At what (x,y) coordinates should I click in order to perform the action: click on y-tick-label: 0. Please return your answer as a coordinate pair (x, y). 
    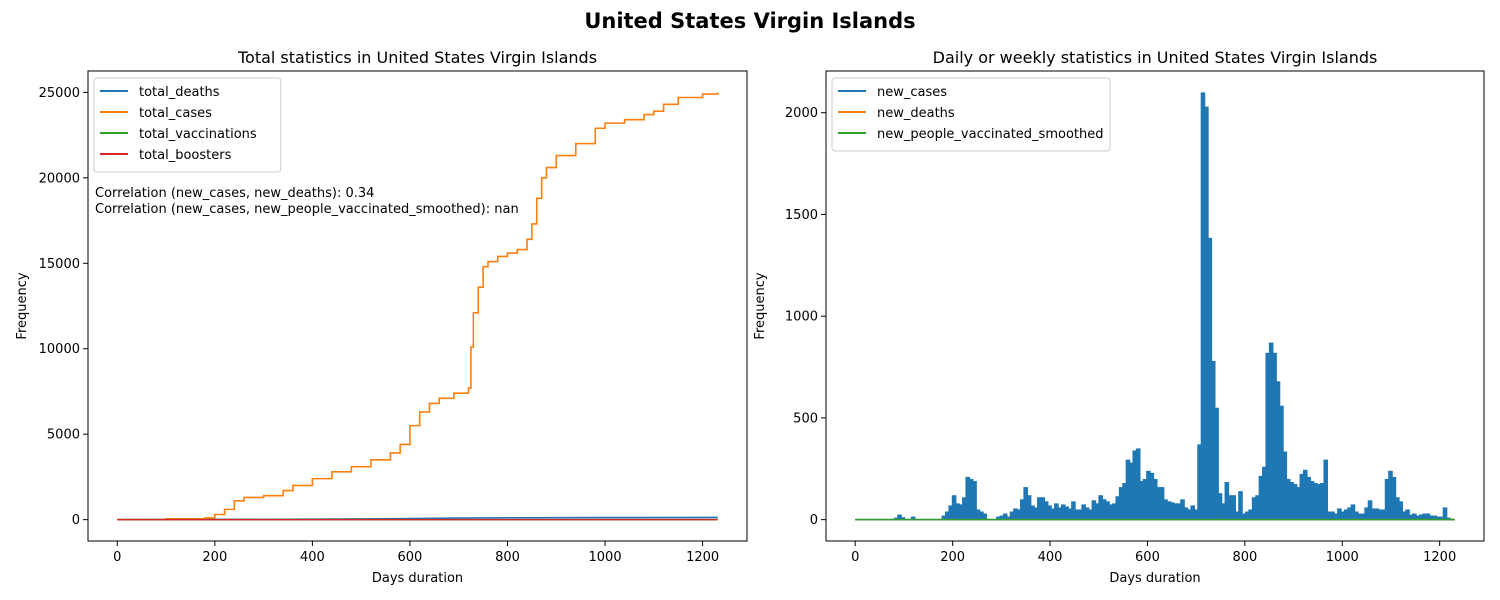
    Looking at the image, I should click on (76, 520).